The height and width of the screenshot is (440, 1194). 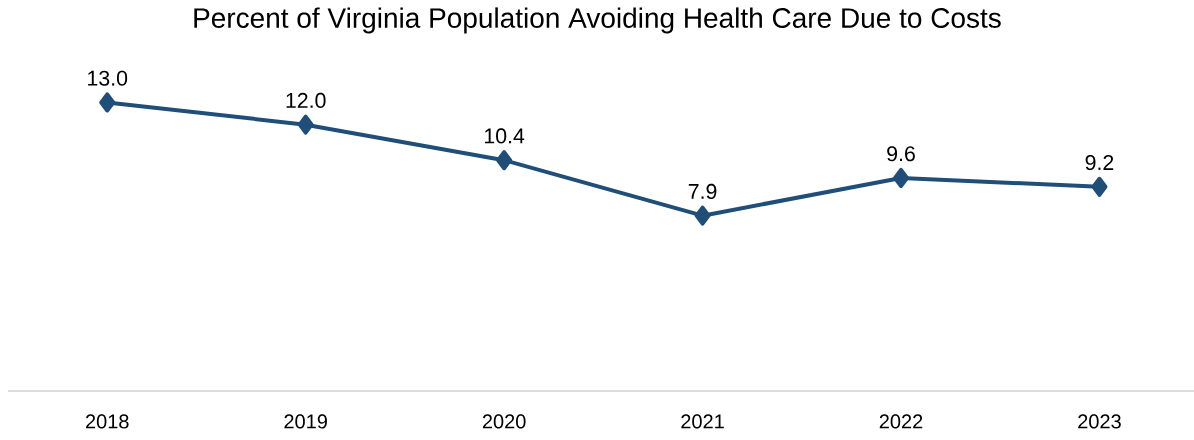 I want to click on x-tick-label: 2023, so click(x=1099, y=421).